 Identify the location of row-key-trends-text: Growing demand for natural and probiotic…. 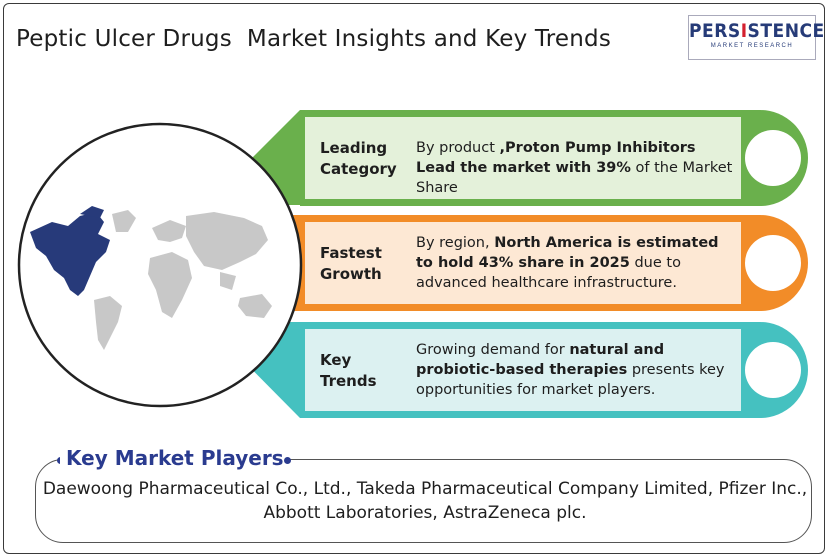
(570, 370).